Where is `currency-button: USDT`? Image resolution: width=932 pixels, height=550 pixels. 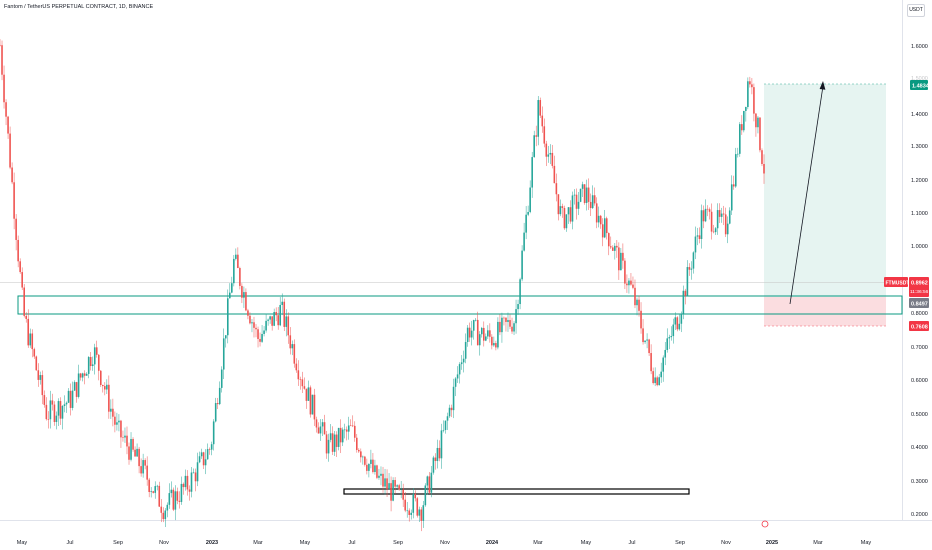
currency-button: USDT is located at coordinates (916, 10).